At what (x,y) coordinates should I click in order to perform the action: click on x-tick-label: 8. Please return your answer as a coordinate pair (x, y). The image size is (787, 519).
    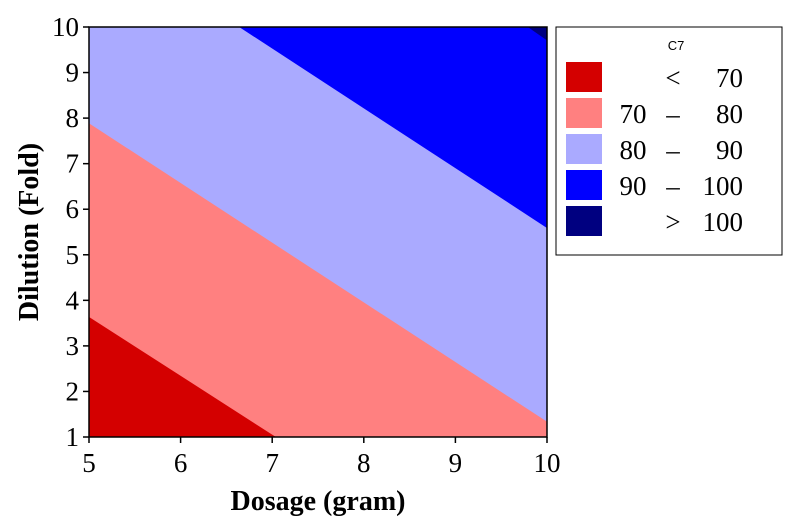
    Looking at the image, I should click on (364, 463).